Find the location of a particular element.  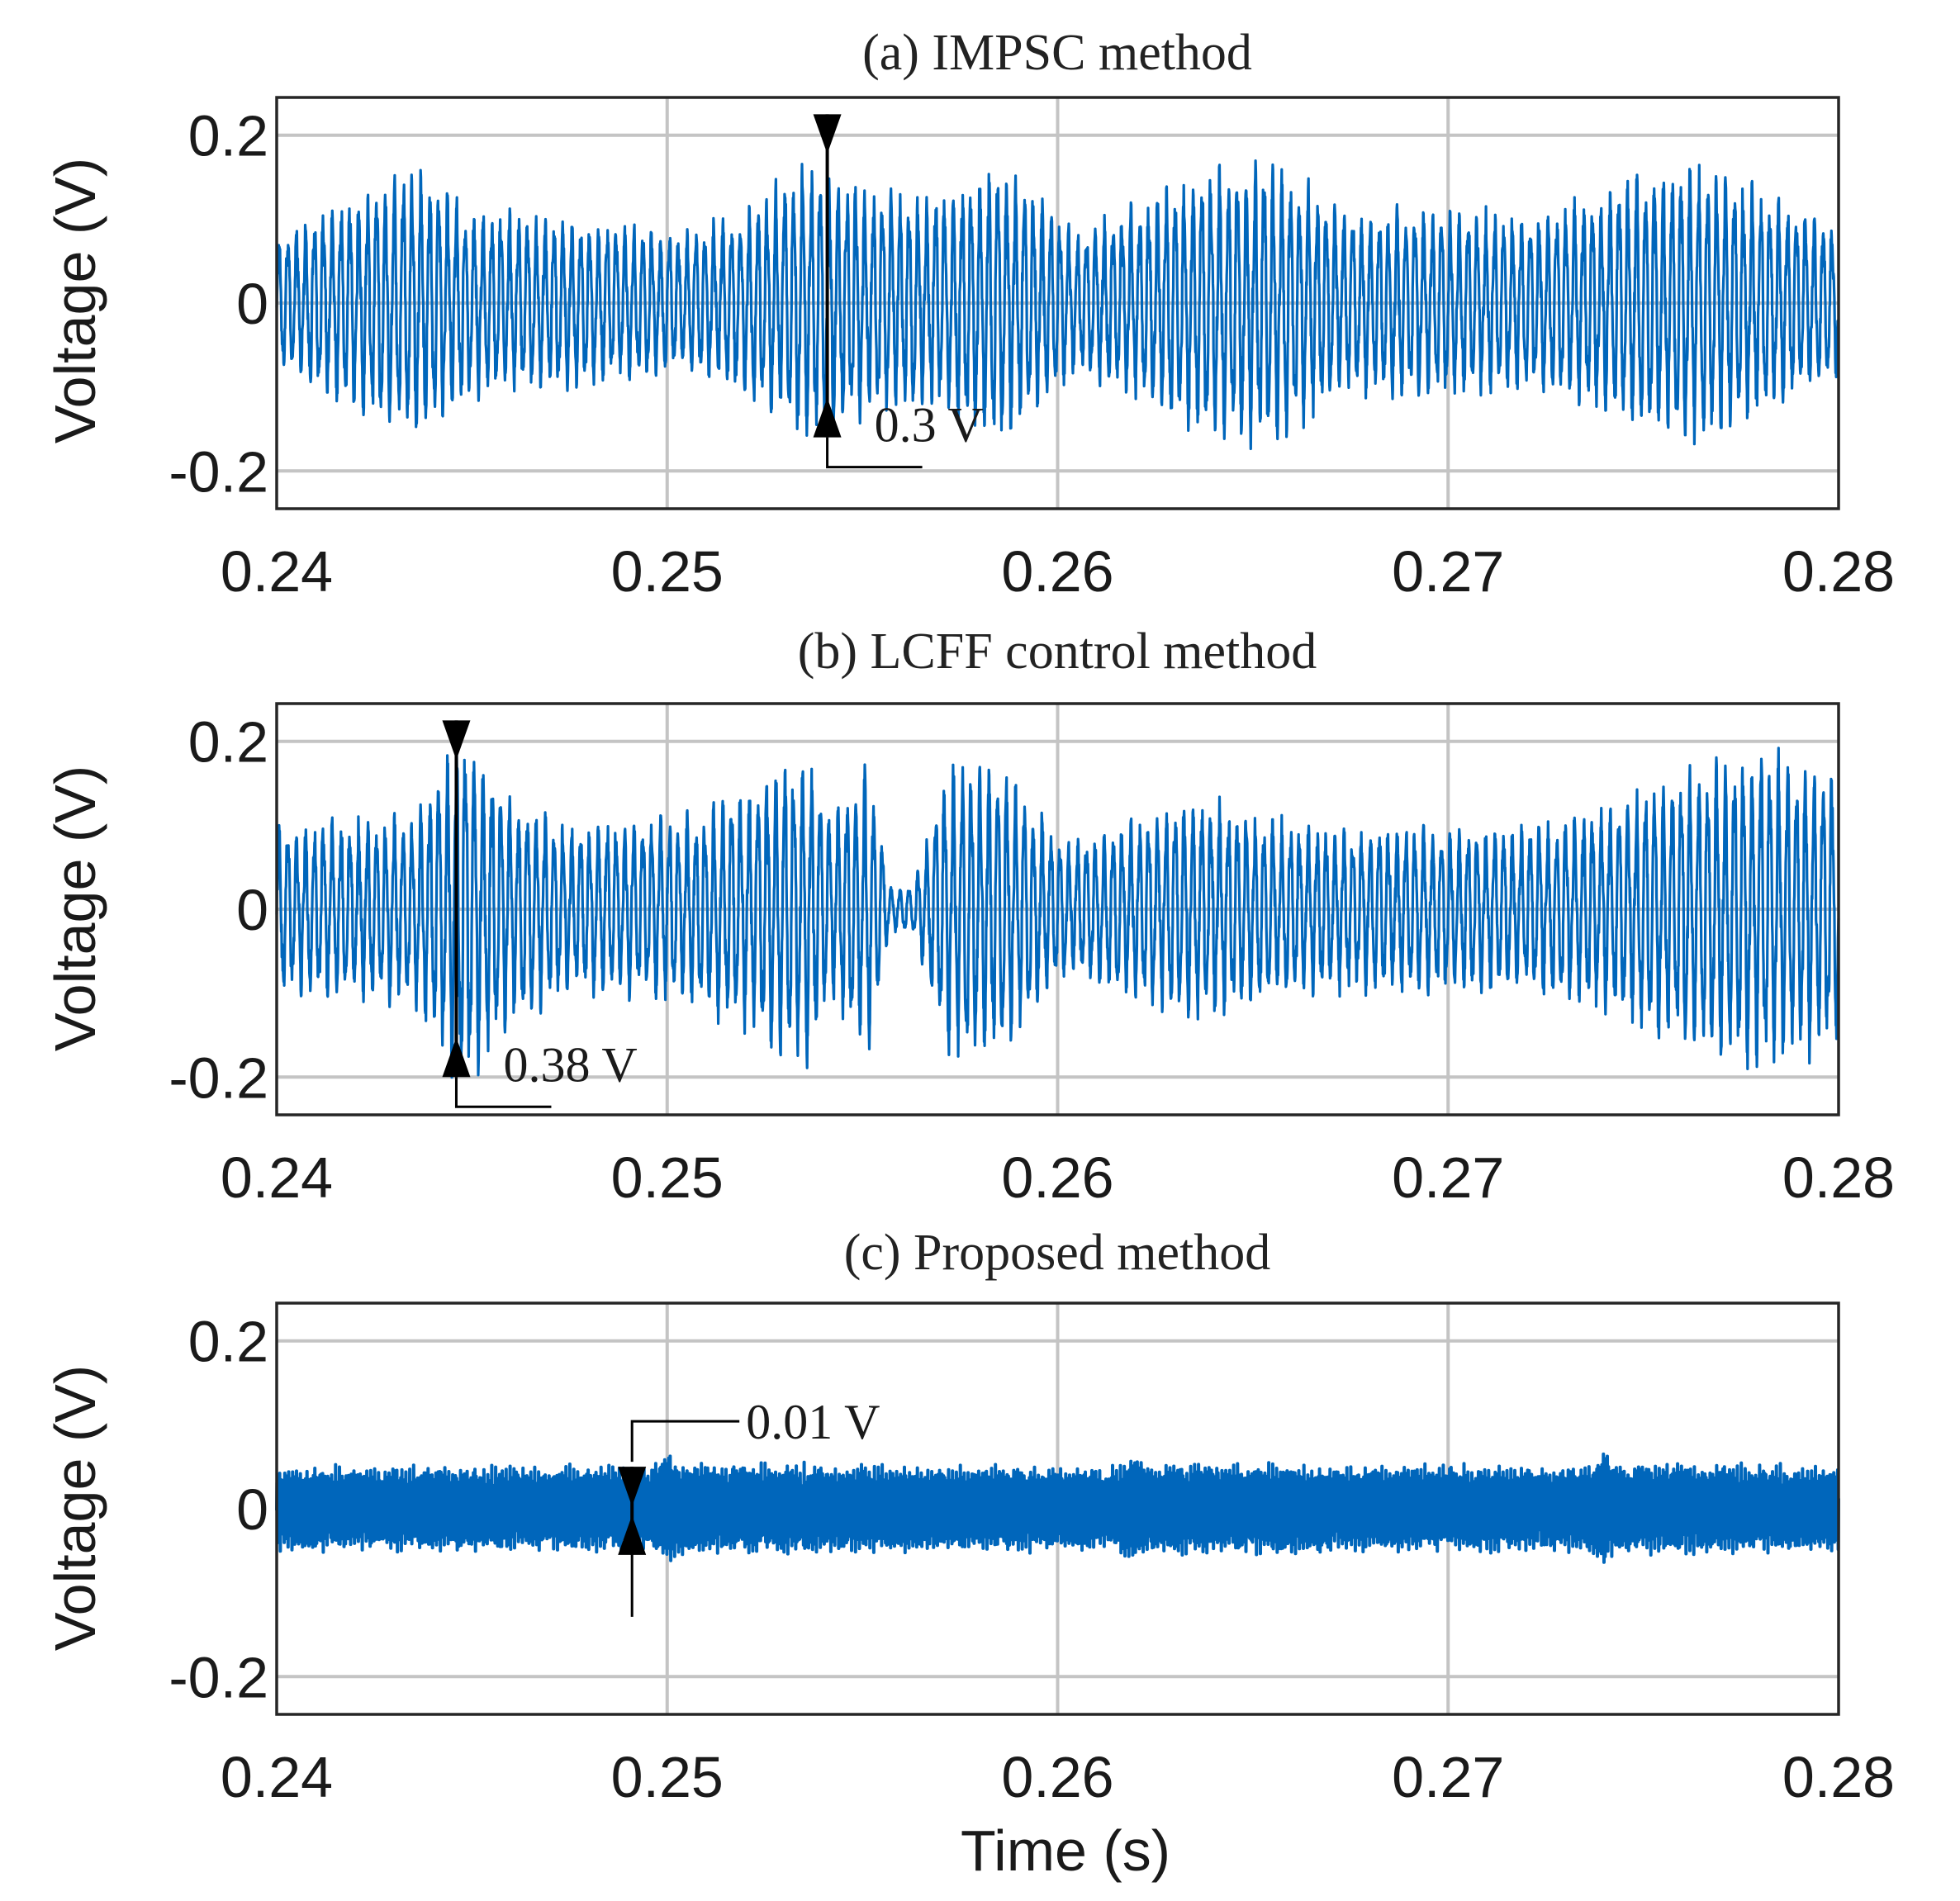

panel-c-x-tick-label: 0.26 is located at coordinates (1057, 1777).